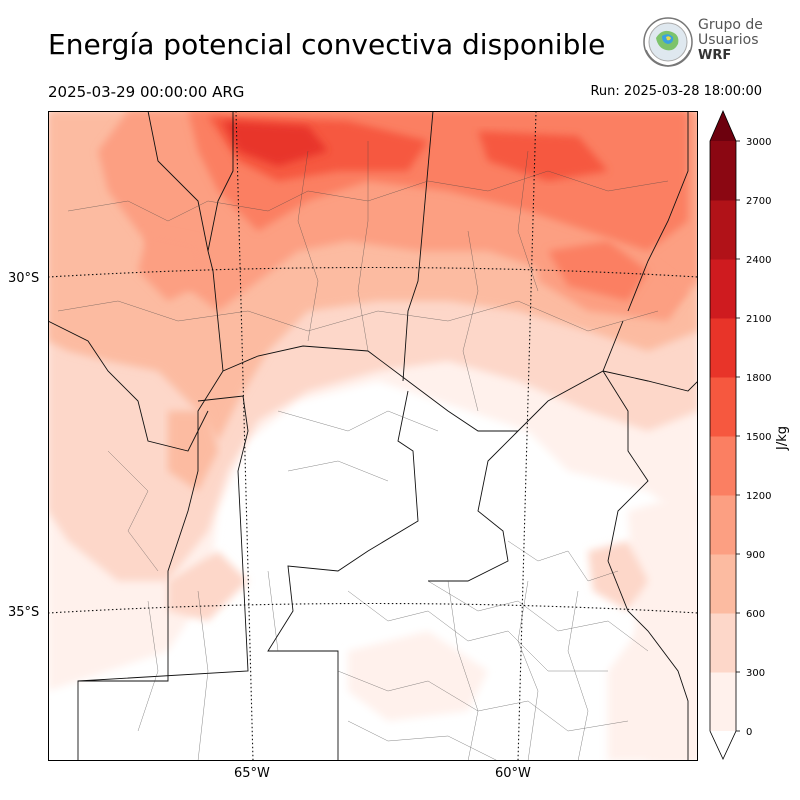 Image resolution: width=800 pixels, height=800 pixels. I want to click on colorbar-tick-label: 900, so click(755, 555).